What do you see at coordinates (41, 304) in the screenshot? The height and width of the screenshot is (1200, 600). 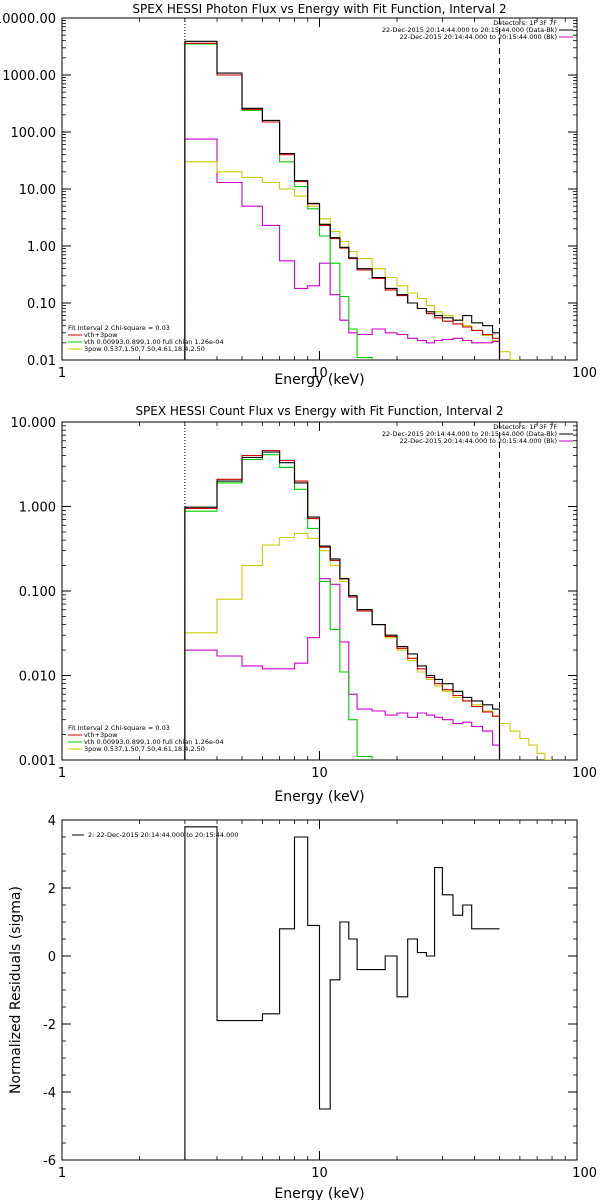 I see `y-tick-label: 0.10` at bounding box center [41, 304].